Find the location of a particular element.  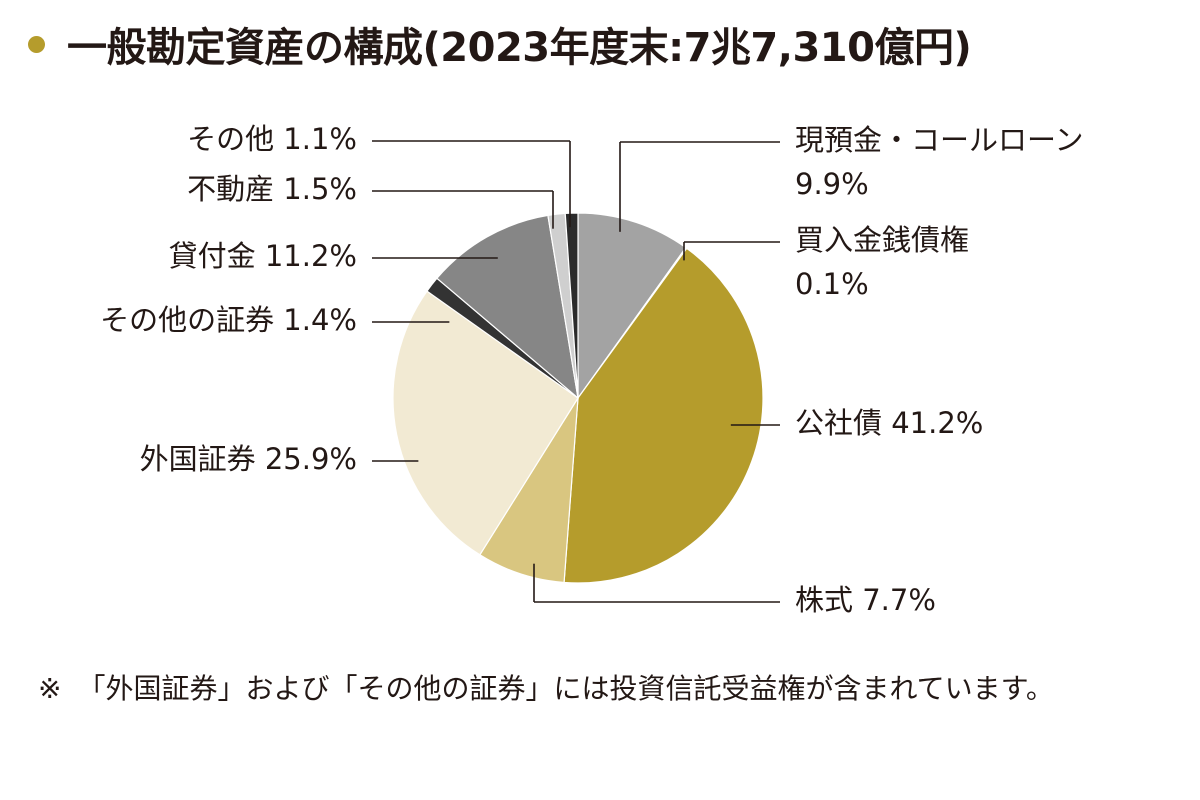

slice-label-6: その他の証券 1.4% is located at coordinates (228, 320).